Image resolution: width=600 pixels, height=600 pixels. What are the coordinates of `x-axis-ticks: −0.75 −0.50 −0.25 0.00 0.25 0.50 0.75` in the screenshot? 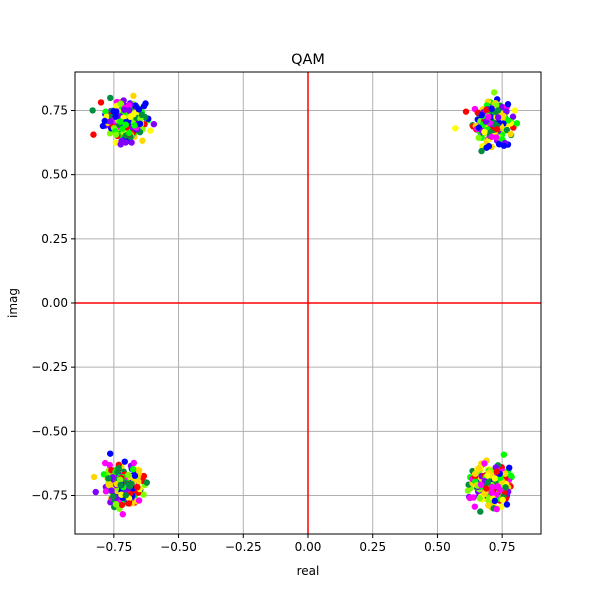 It's located at (305, 544).